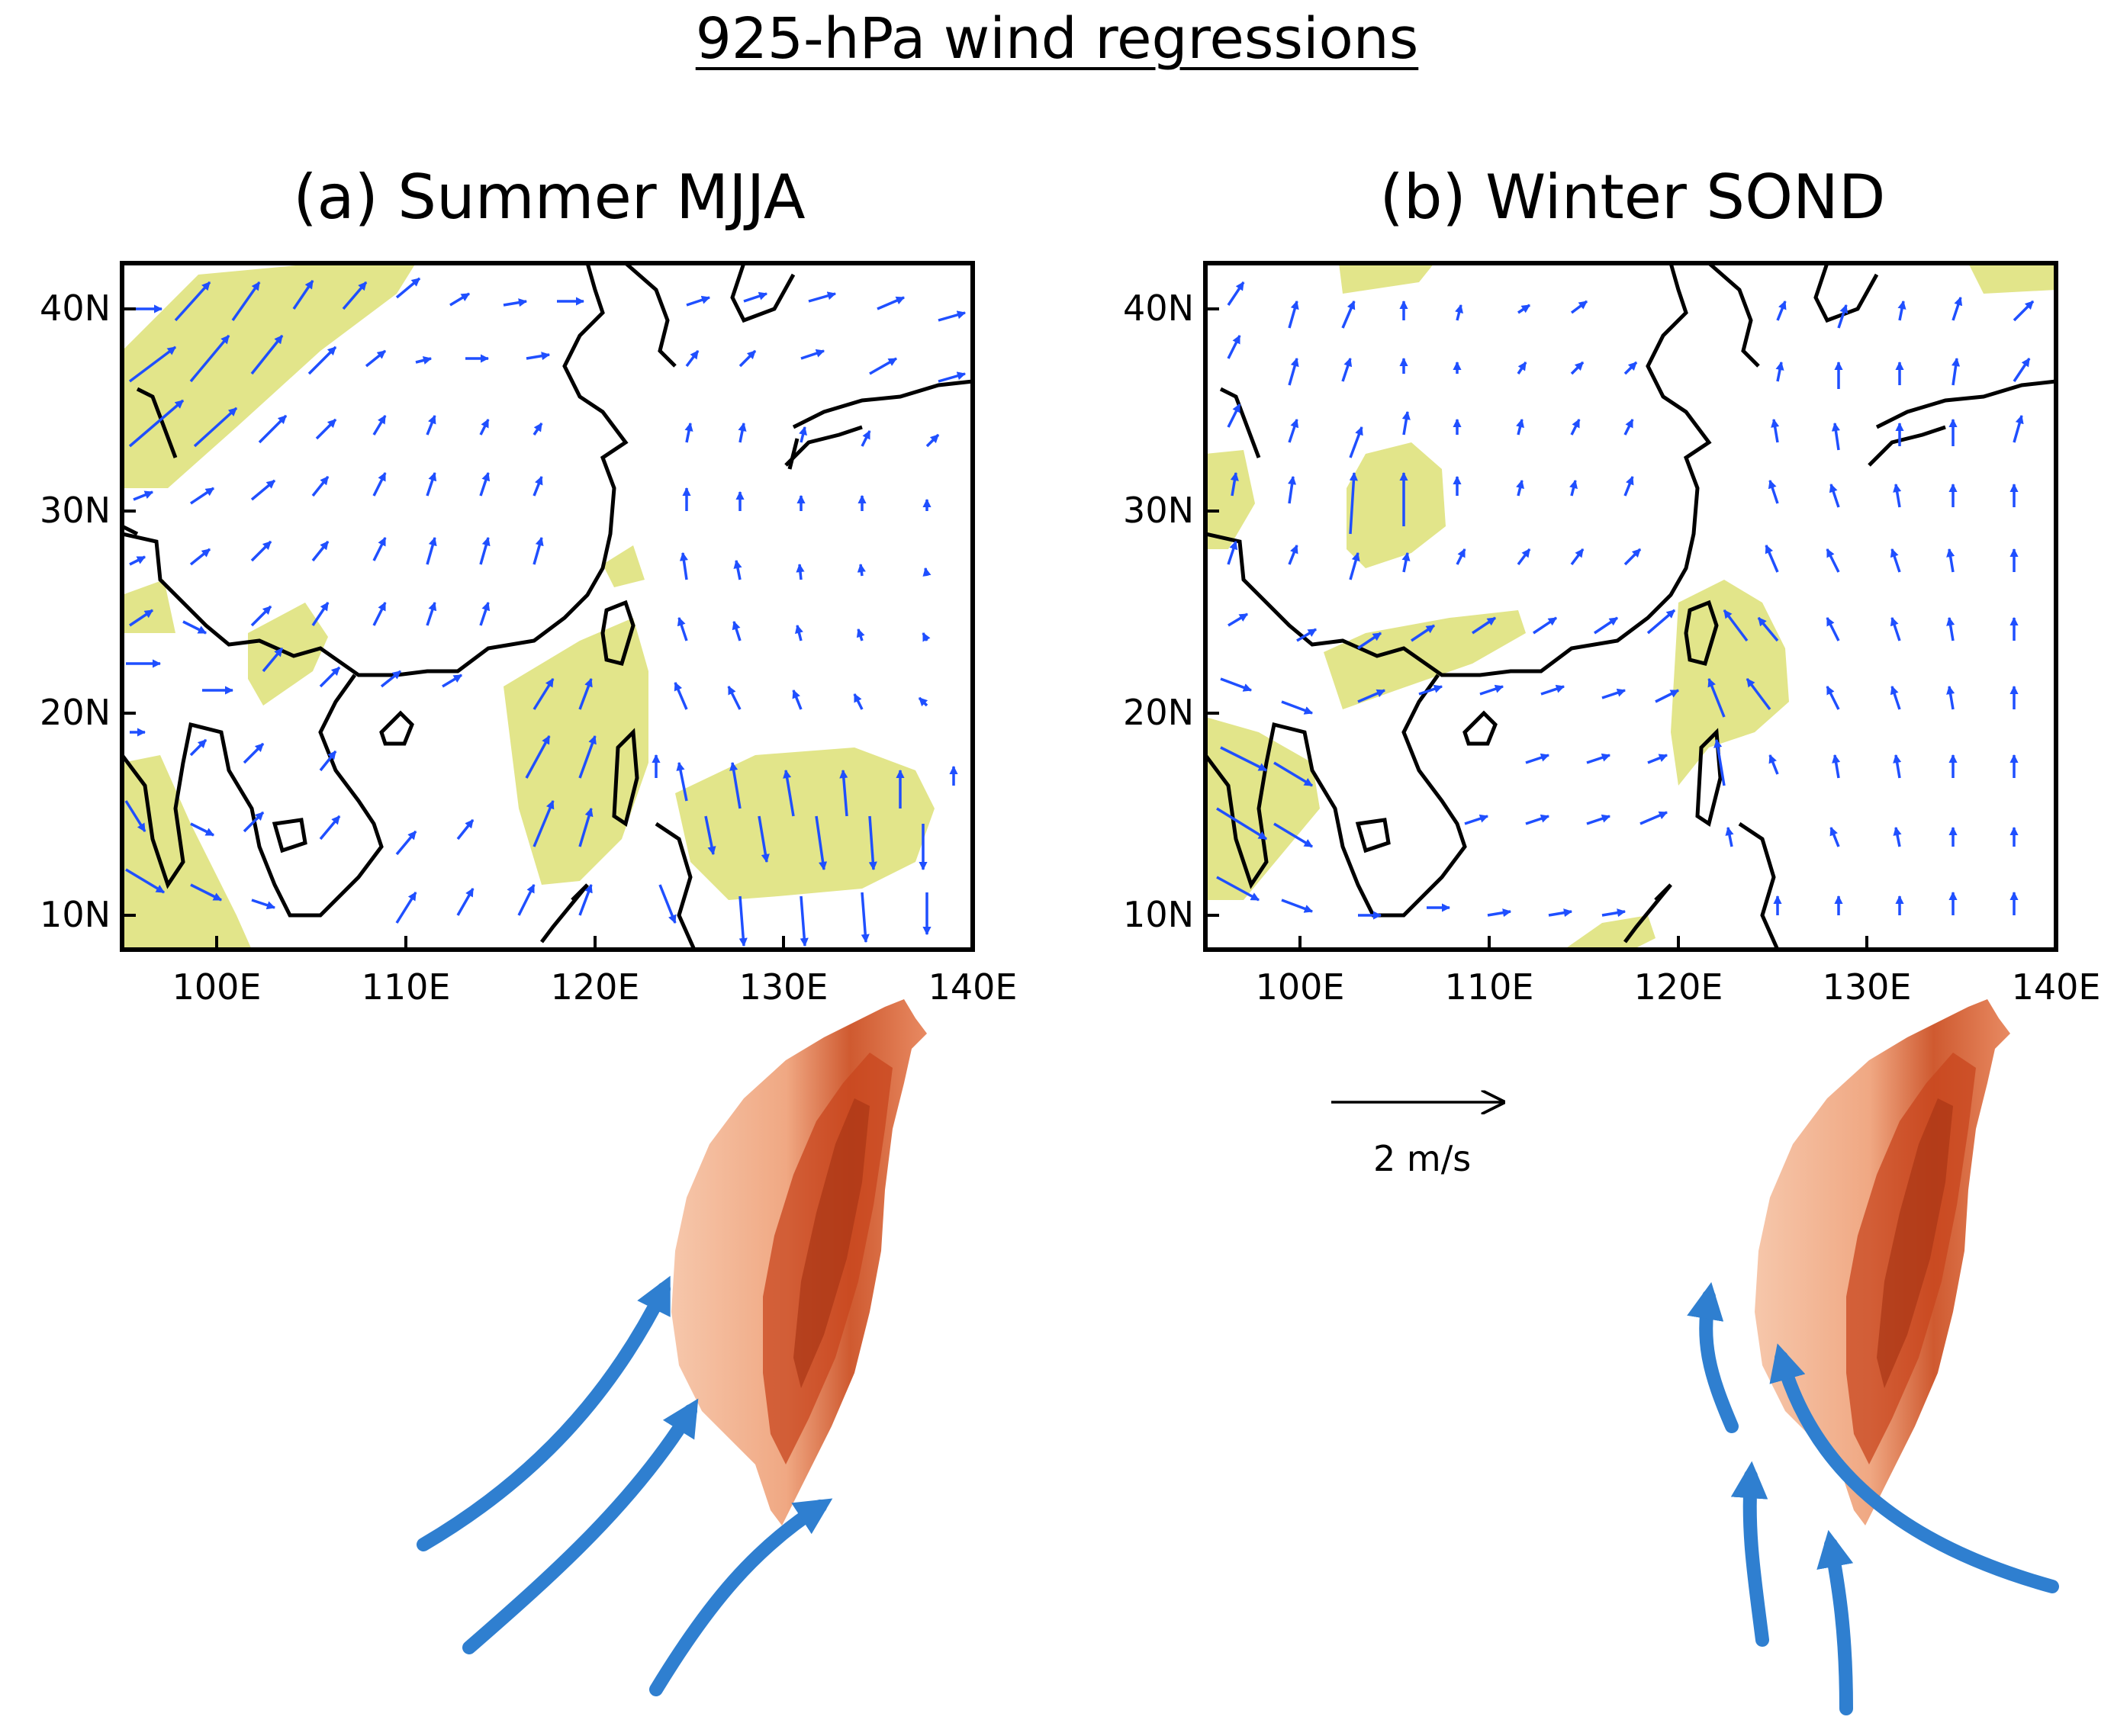 The height and width of the screenshot is (1736, 2114). I want to click on panel-a-title: (a) Summer MJJA, so click(549, 197).